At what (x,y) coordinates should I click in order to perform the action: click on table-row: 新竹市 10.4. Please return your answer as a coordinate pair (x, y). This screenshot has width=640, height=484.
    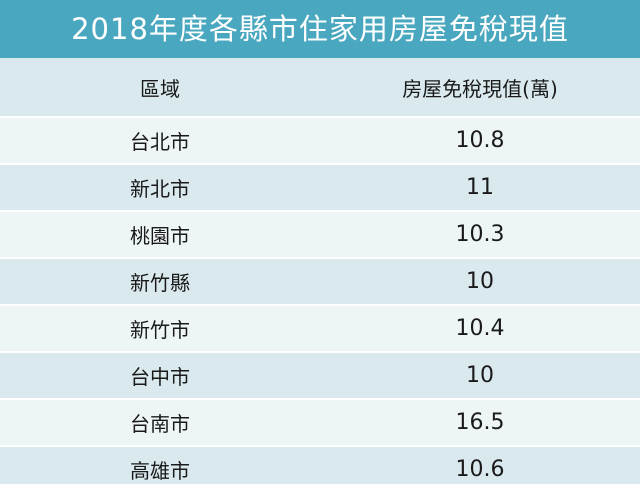
    Looking at the image, I should click on (320, 329).